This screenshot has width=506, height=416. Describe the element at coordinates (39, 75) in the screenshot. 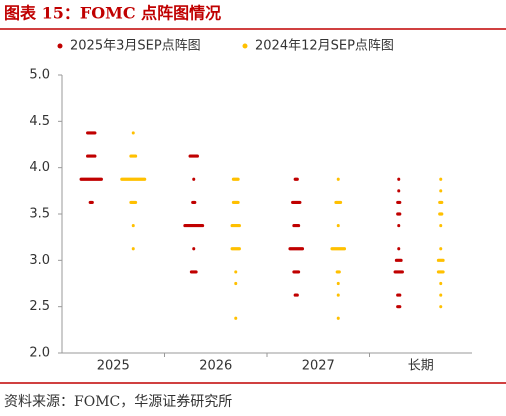

I see `y-tick-label: 5.0` at that location.